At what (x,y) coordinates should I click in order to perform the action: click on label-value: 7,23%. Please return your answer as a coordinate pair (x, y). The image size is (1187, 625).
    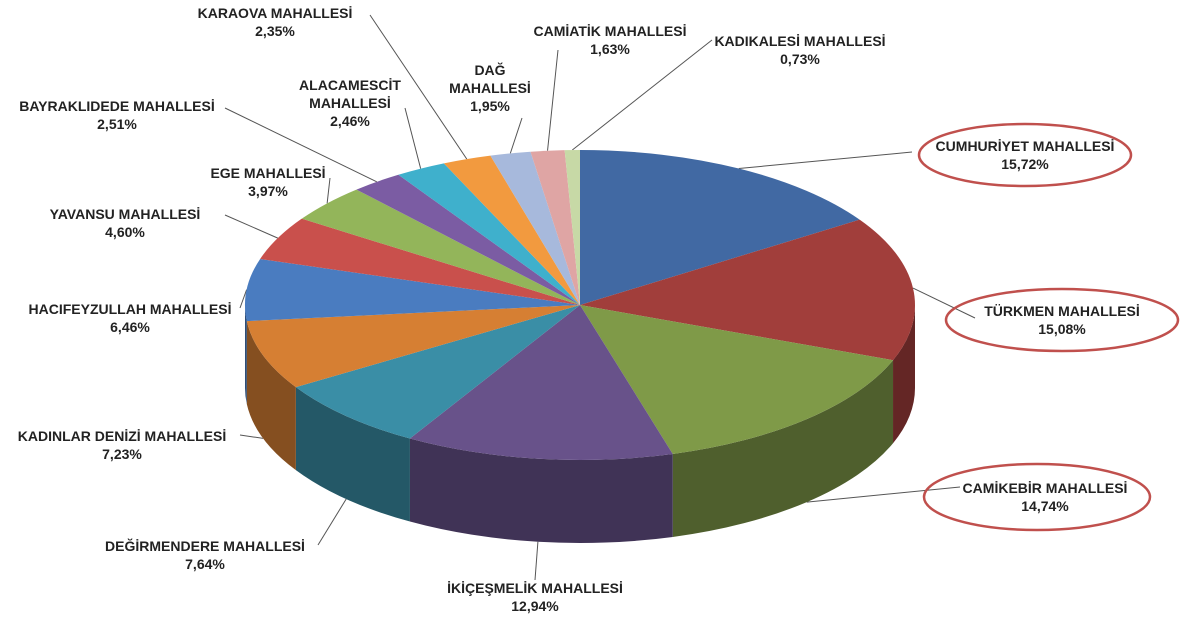
    Looking at the image, I should click on (122, 454).